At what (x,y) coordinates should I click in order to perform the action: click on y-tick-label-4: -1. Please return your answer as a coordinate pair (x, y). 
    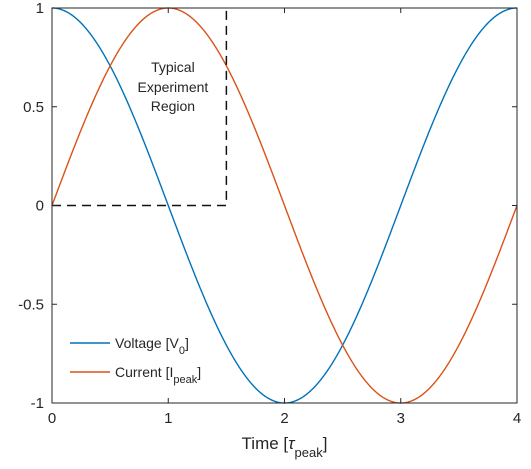
    Looking at the image, I should click on (37, 403).